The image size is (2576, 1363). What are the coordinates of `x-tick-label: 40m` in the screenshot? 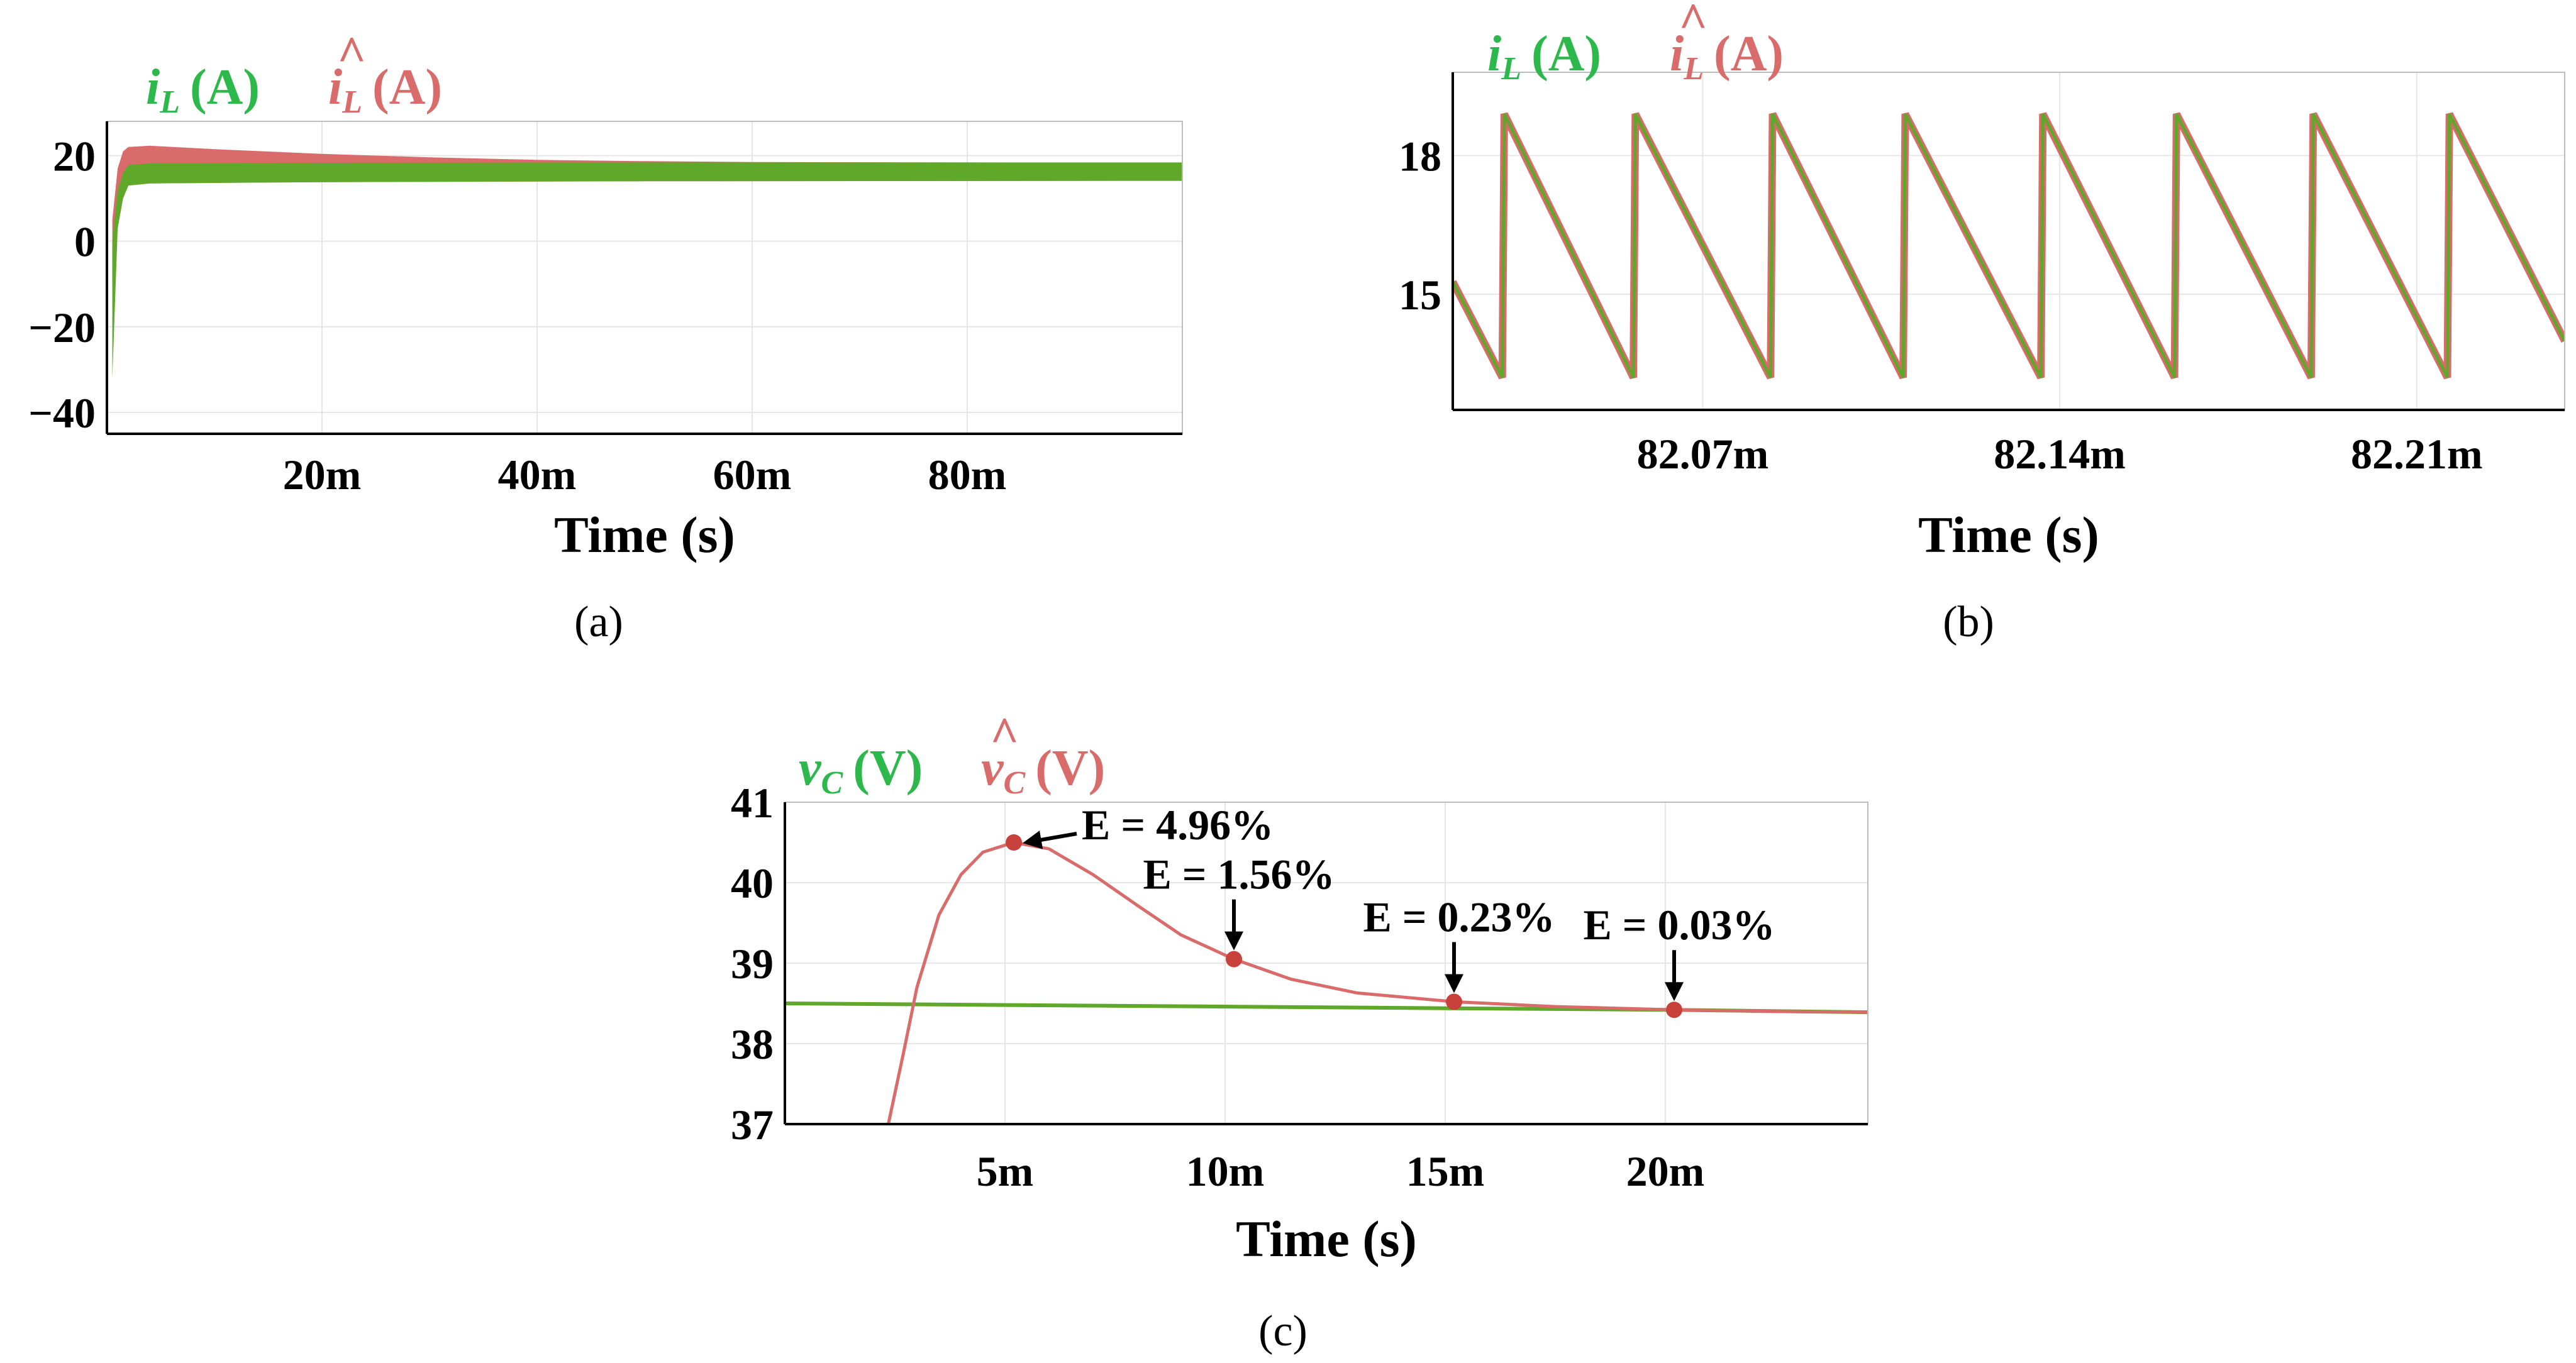 It's located at (537, 475).